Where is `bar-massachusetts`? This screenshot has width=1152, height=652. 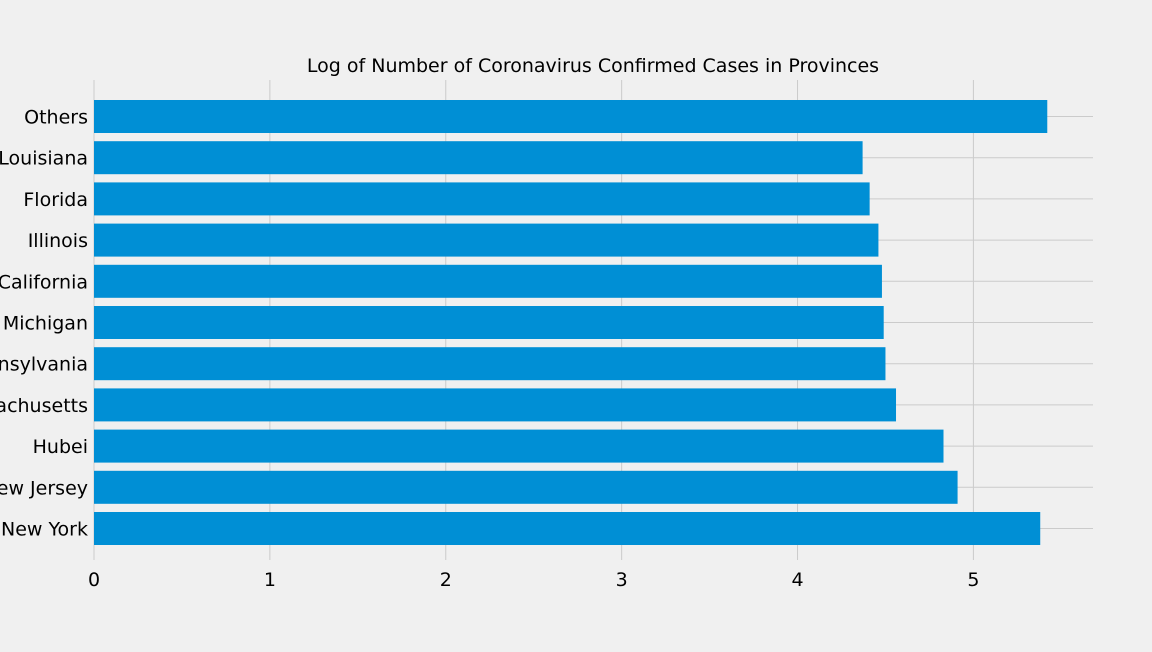
bar-massachusetts is located at coordinates (495, 405).